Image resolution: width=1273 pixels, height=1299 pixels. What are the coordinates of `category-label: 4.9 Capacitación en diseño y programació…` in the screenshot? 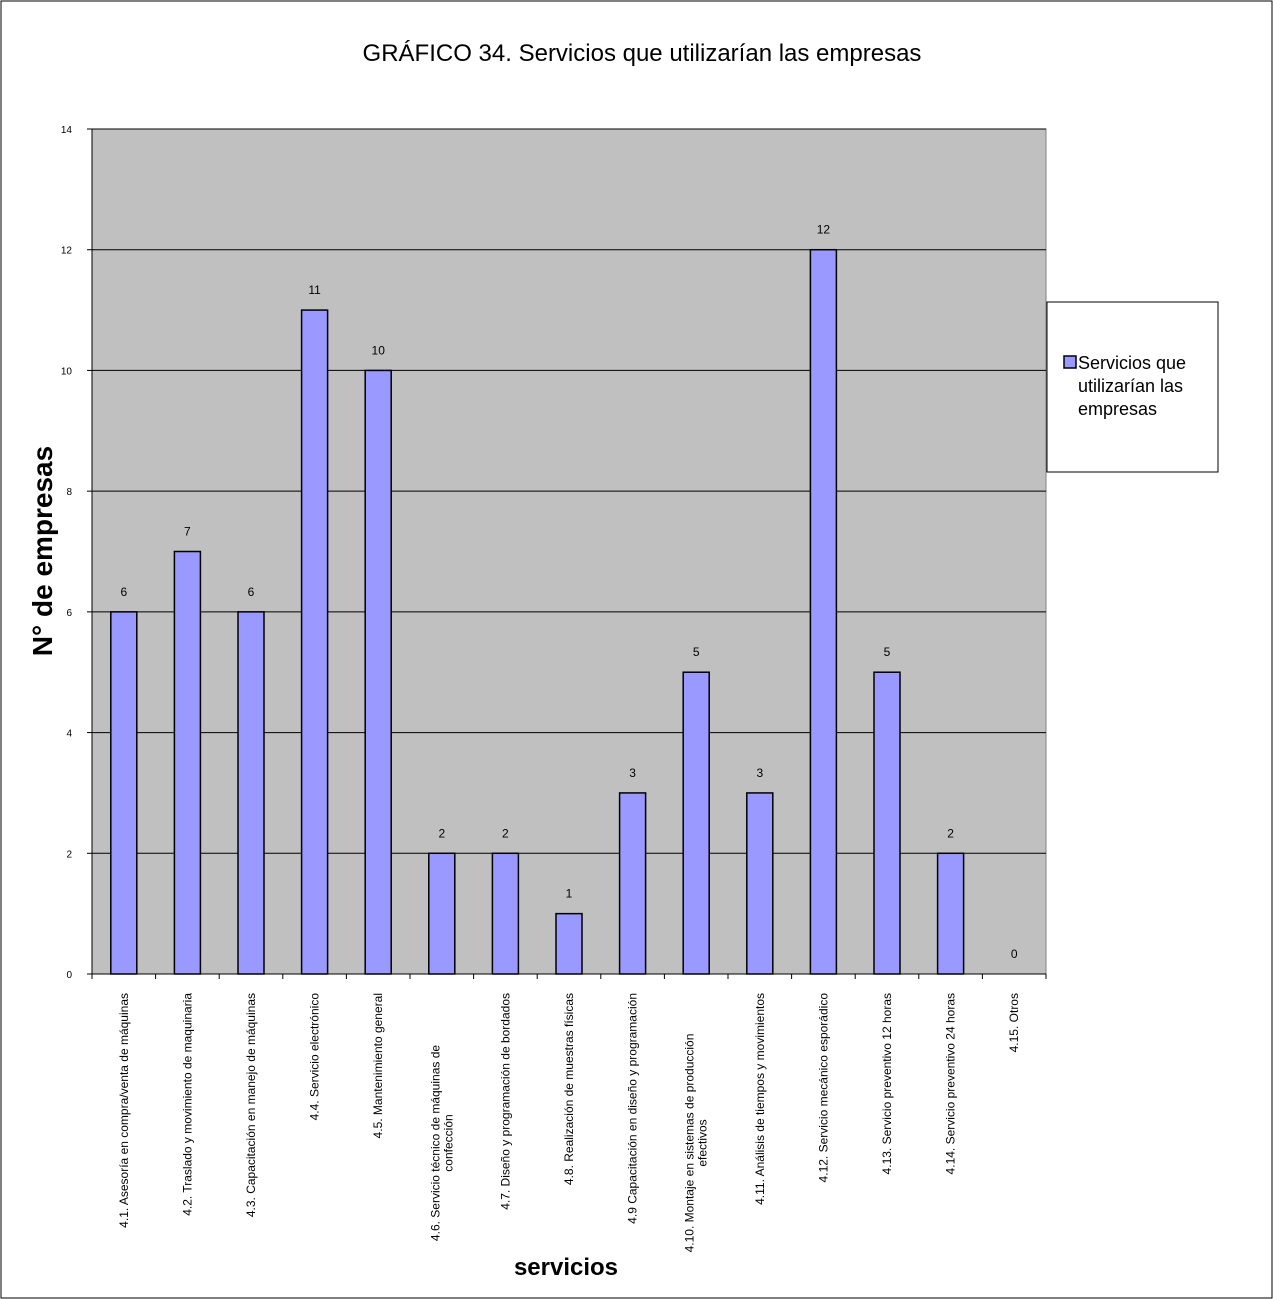 It's located at (633, 1108).